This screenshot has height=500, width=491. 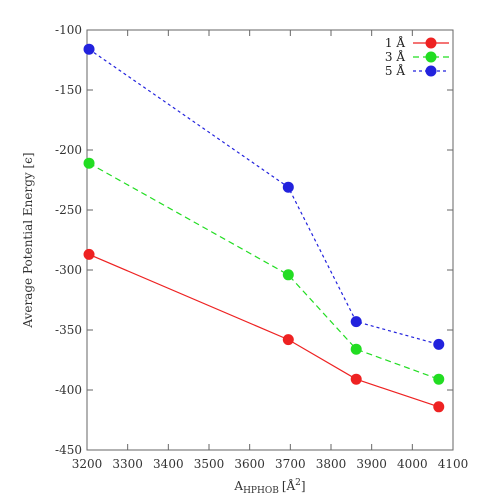 What do you see at coordinates (303, 486) in the screenshot?
I see `x-axis-title-close: ]` at bounding box center [303, 486].